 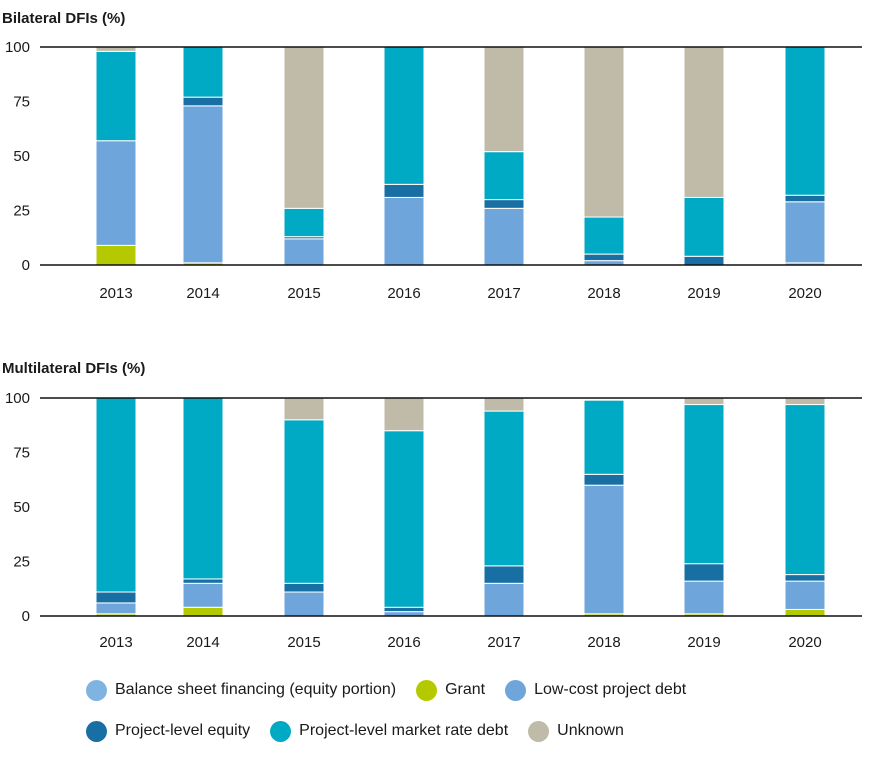 I want to click on legend-label: Grant, so click(x=465, y=689).